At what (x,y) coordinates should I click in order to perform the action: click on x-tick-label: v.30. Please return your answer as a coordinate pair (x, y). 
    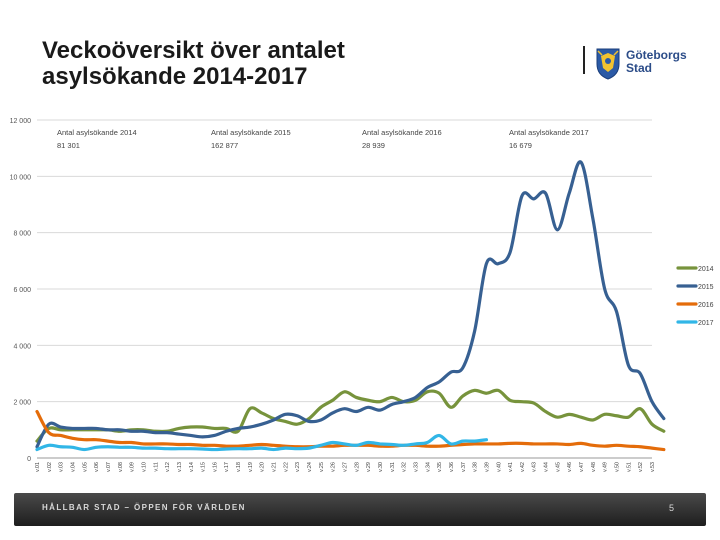
    Looking at the image, I should click on (381, 467).